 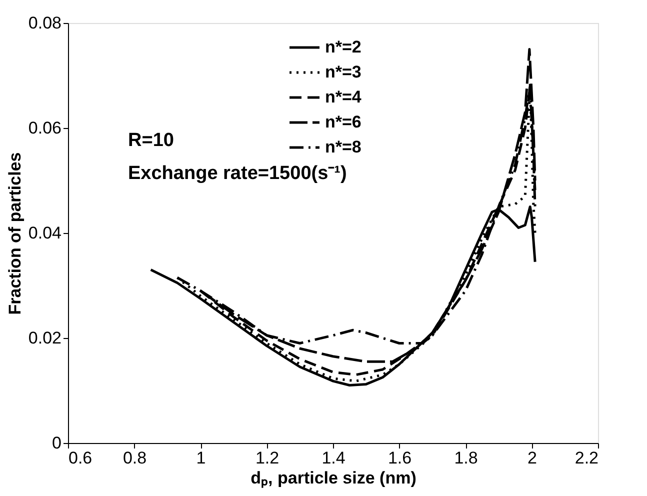 I want to click on annotation: Exchange rate=1500(s⁻¹), so click(x=237, y=173).